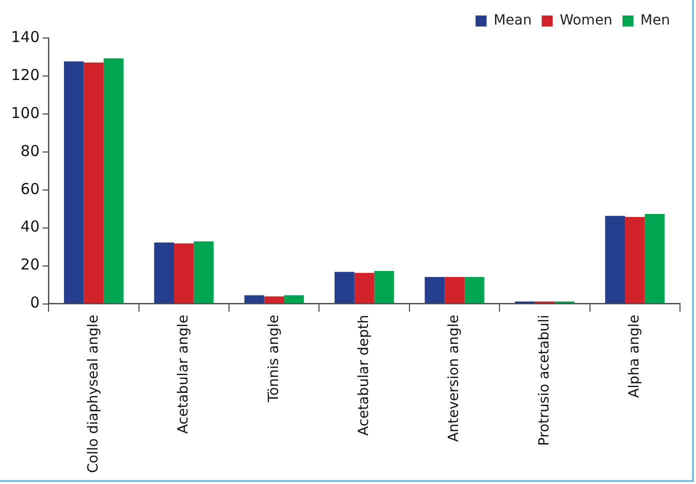  I want to click on y-tick-label: 0, so click(35, 303).